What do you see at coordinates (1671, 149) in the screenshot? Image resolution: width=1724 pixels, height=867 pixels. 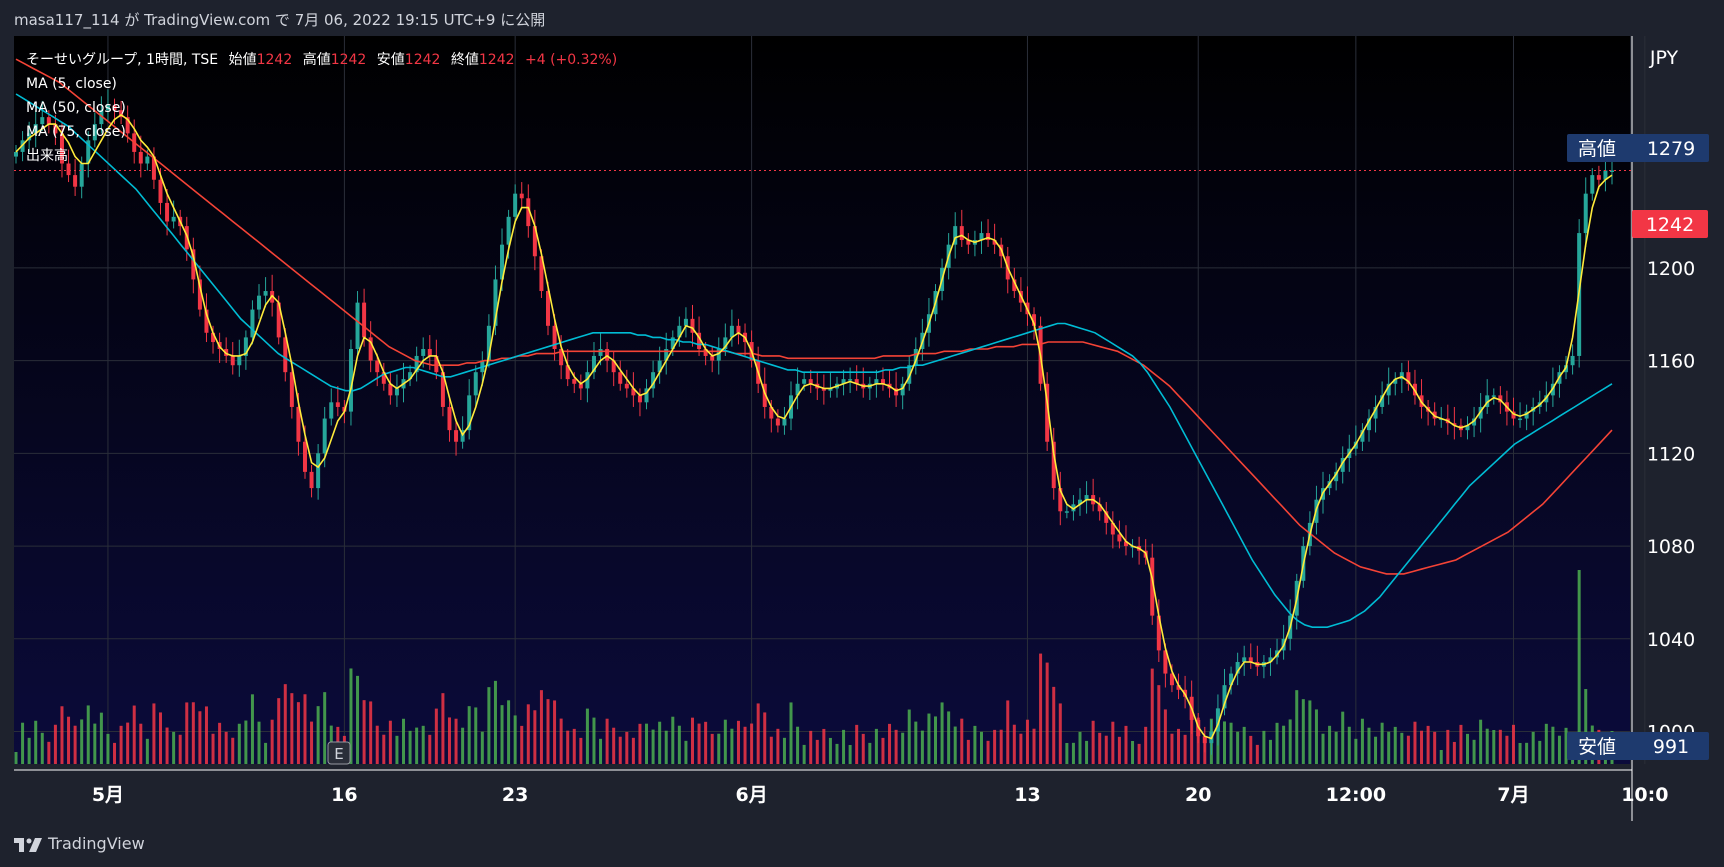 I see `high-tag-value: 1279` at bounding box center [1671, 149].